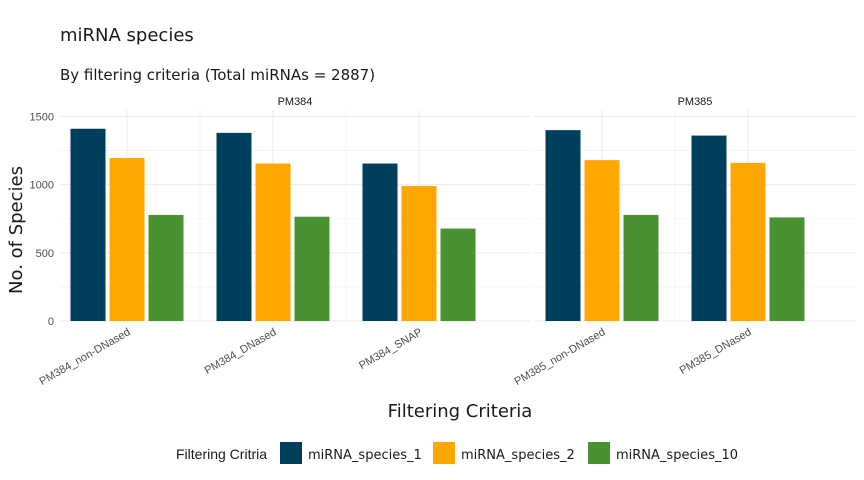 Image resolution: width=864 pixels, height=480 pixels. Describe the element at coordinates (51, 322) in the screenshot. I see `y-tick-label: 0` at that location.